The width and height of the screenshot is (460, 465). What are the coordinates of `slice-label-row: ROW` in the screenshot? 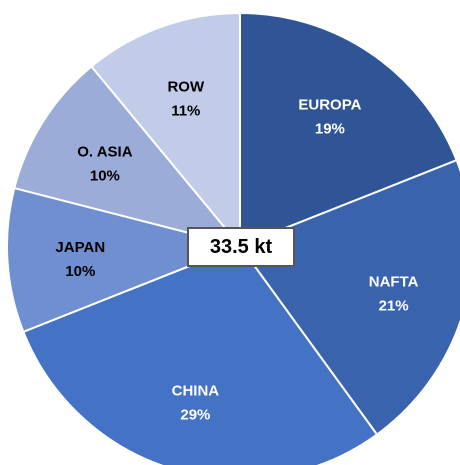 It's located at (186, 87).